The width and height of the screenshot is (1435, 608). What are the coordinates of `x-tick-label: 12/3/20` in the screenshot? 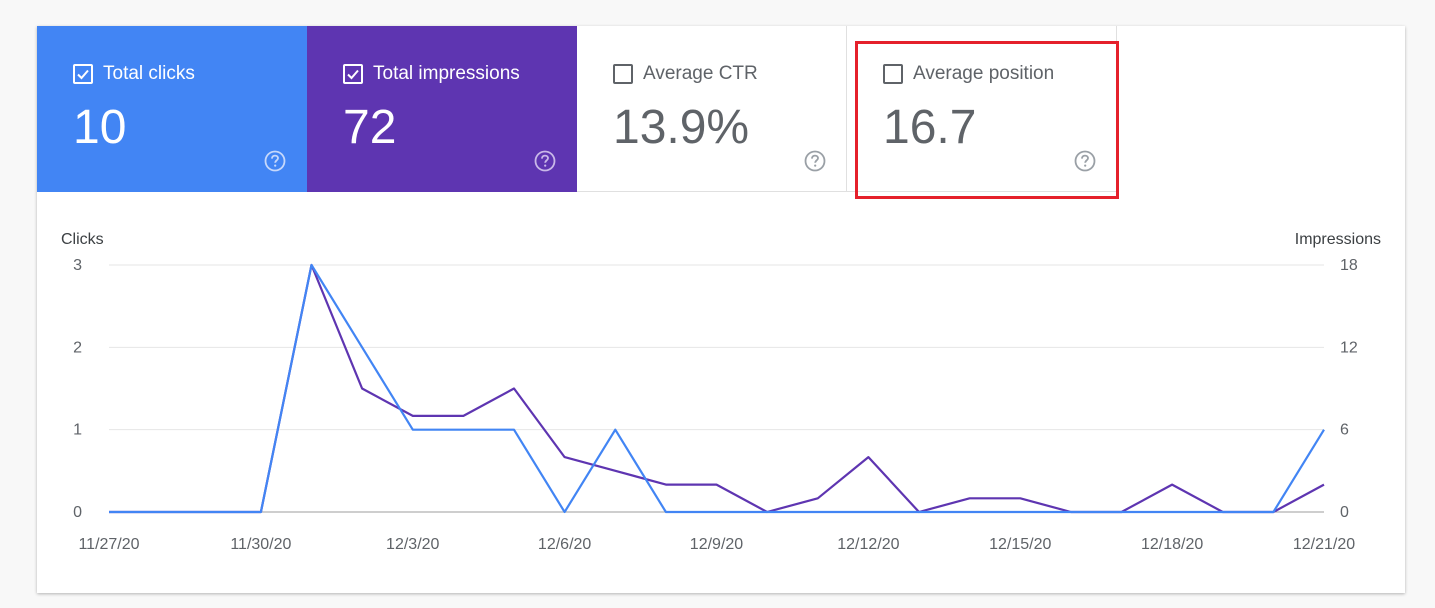 It's located at (412, 544).